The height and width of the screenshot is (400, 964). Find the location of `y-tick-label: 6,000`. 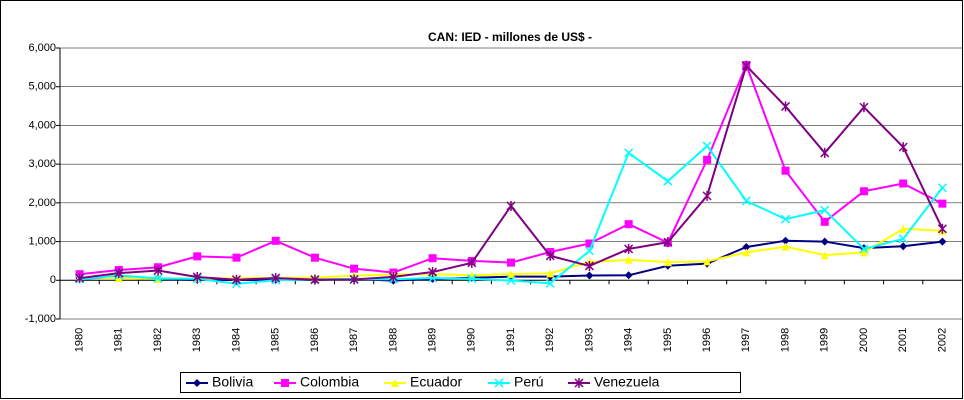

y-tick-label: 6,000 is located at coordinates (42, 48).